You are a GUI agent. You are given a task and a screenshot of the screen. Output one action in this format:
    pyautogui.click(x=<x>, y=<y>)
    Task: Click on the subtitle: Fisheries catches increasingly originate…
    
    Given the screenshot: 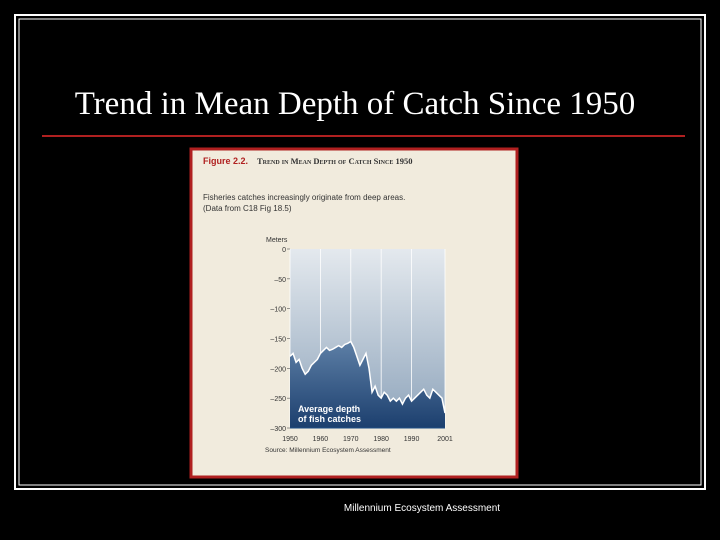 What is the action you would take?
    pyautogui.click(x=304, y=197)
    